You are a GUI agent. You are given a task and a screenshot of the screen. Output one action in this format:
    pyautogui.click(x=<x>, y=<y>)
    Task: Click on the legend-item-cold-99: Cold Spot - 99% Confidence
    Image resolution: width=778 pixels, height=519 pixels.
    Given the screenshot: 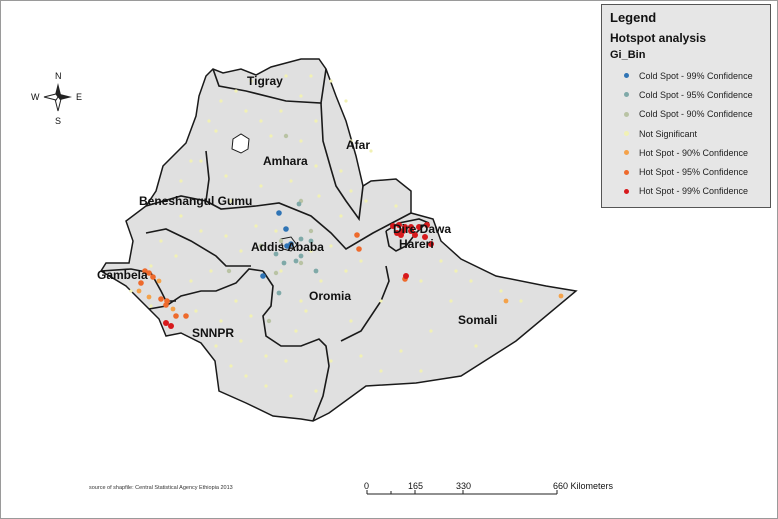 What is the action you would take?
    pyautogui.click(x=686, y=75)
    